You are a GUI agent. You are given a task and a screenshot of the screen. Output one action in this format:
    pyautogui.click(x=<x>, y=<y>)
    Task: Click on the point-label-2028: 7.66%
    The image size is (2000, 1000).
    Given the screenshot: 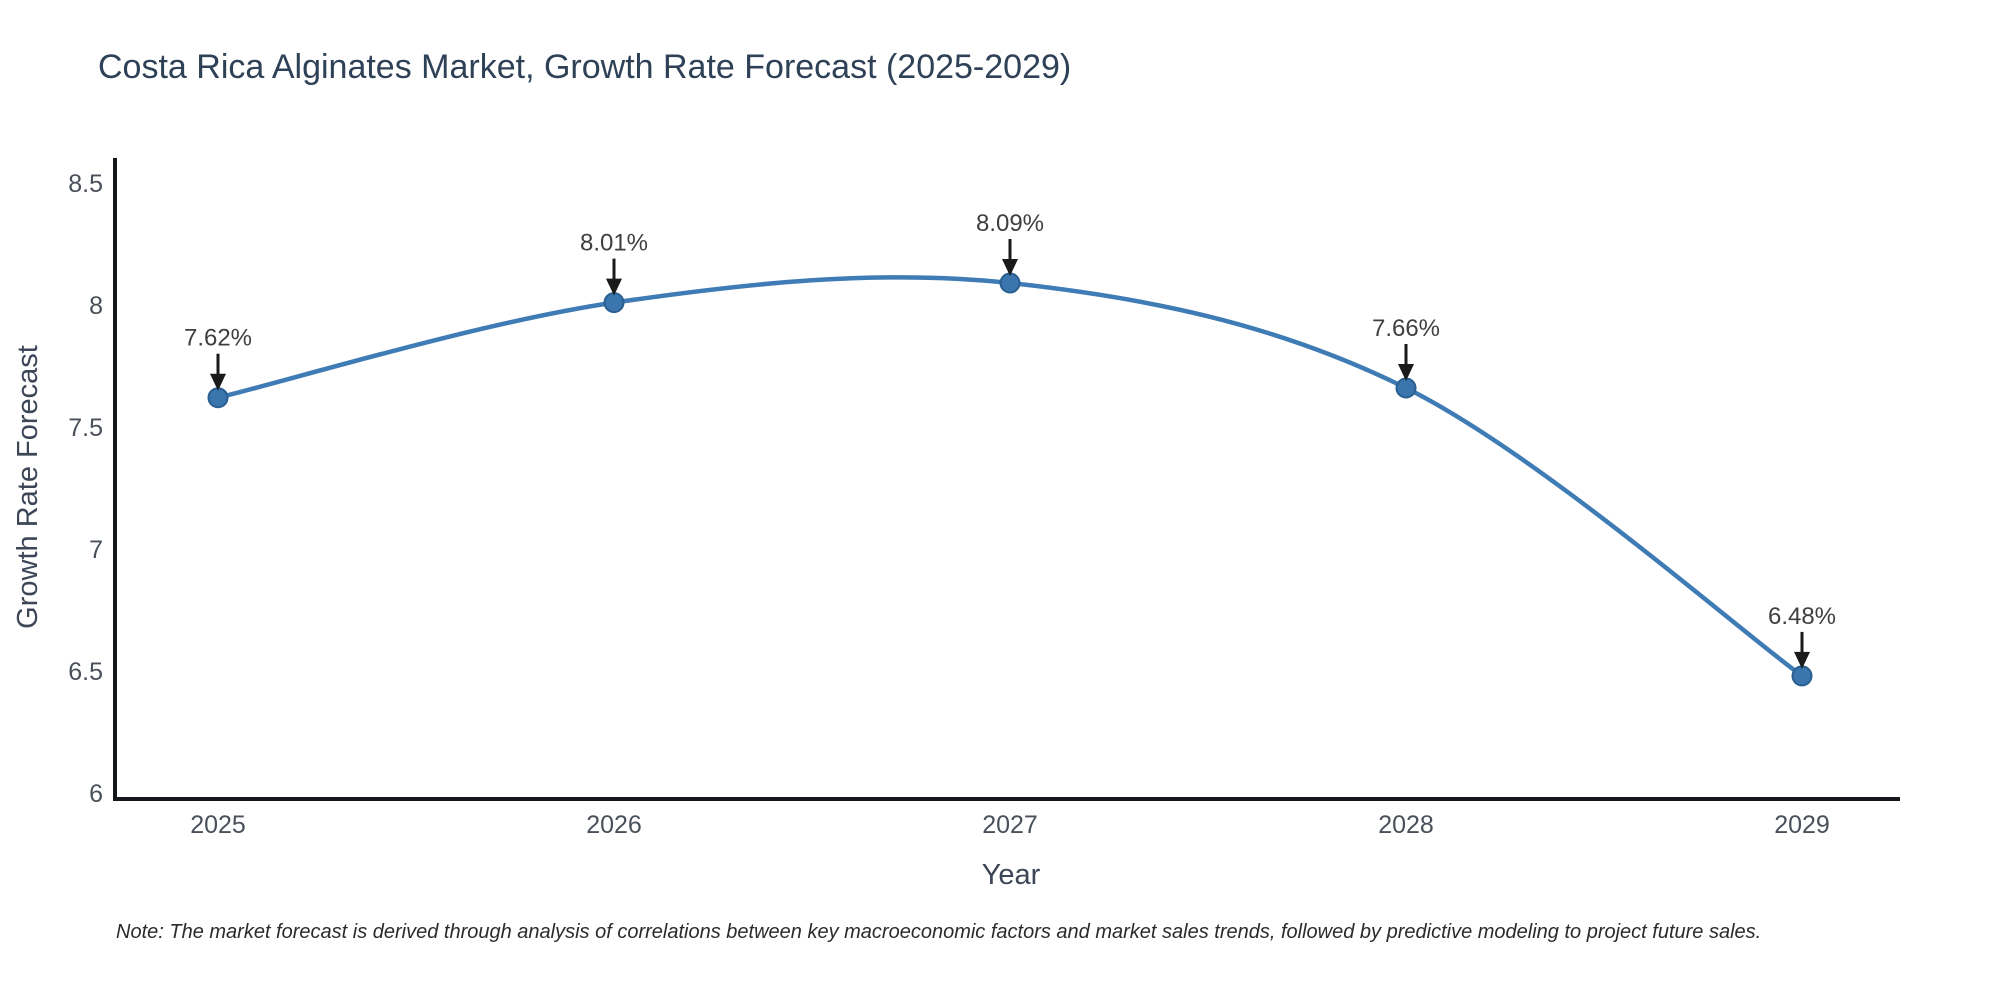 What is the action you would take?
    pyautogui.click(x=1406, y=328)
    